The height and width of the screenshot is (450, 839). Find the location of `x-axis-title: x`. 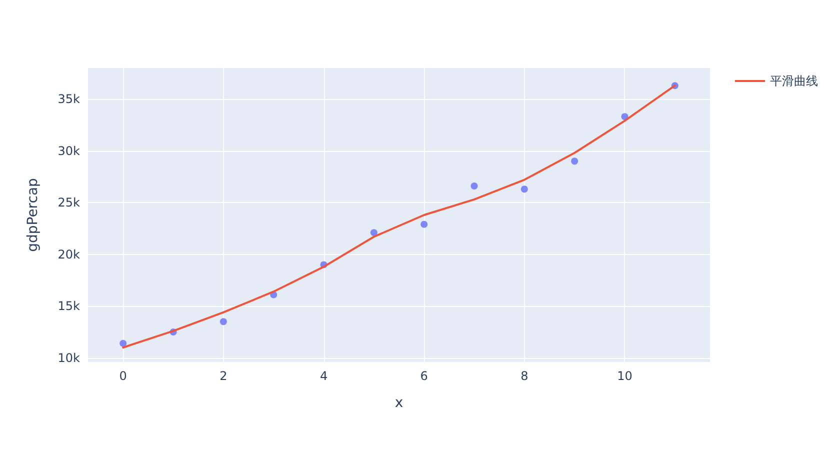

x-axis-title: x is located at coordinates (399, 403).